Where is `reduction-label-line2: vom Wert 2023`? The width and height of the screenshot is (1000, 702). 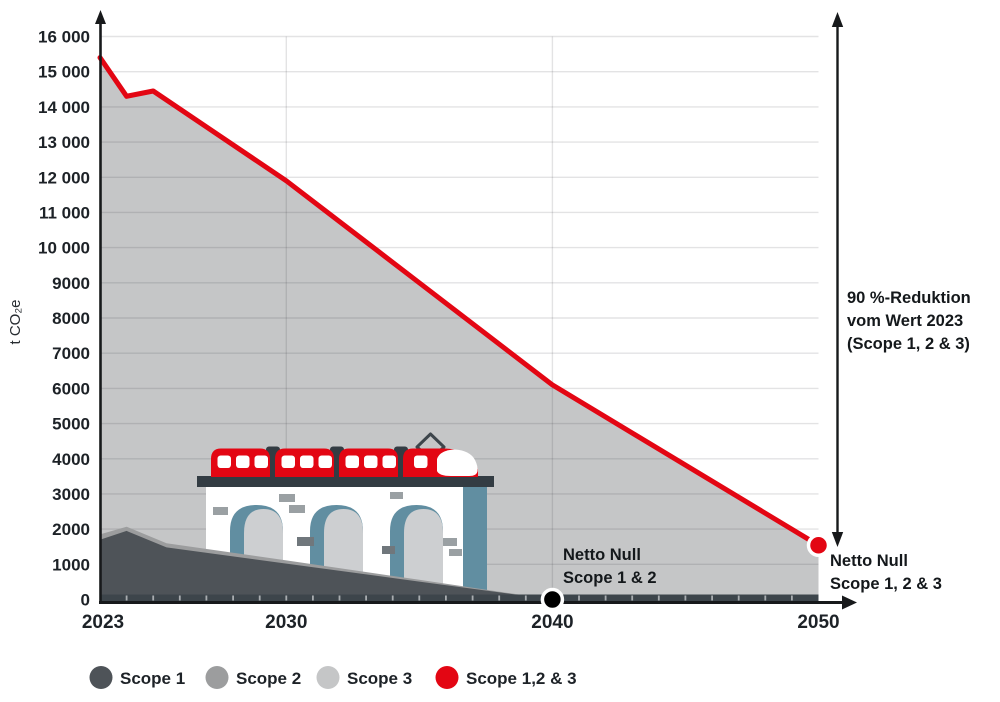
reduction-label-line2: vom Wert 2023 is located at coordinates (905, 321).